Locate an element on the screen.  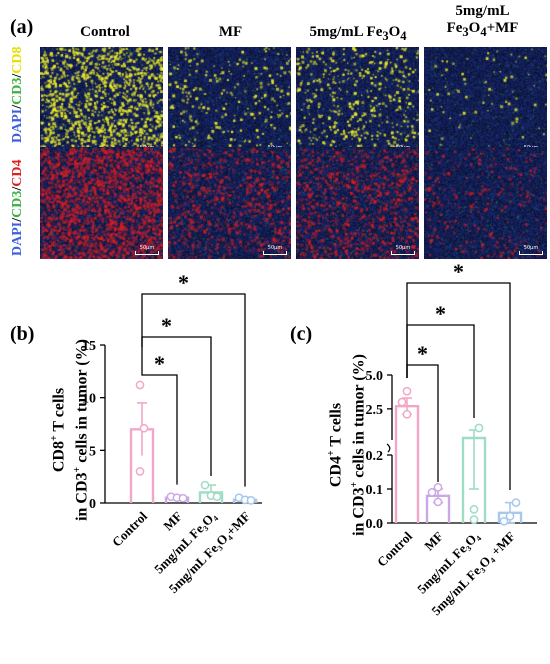
column-header-fe3o4: 5mg/mL Fe3O4 is located at coordinates (358, 33).